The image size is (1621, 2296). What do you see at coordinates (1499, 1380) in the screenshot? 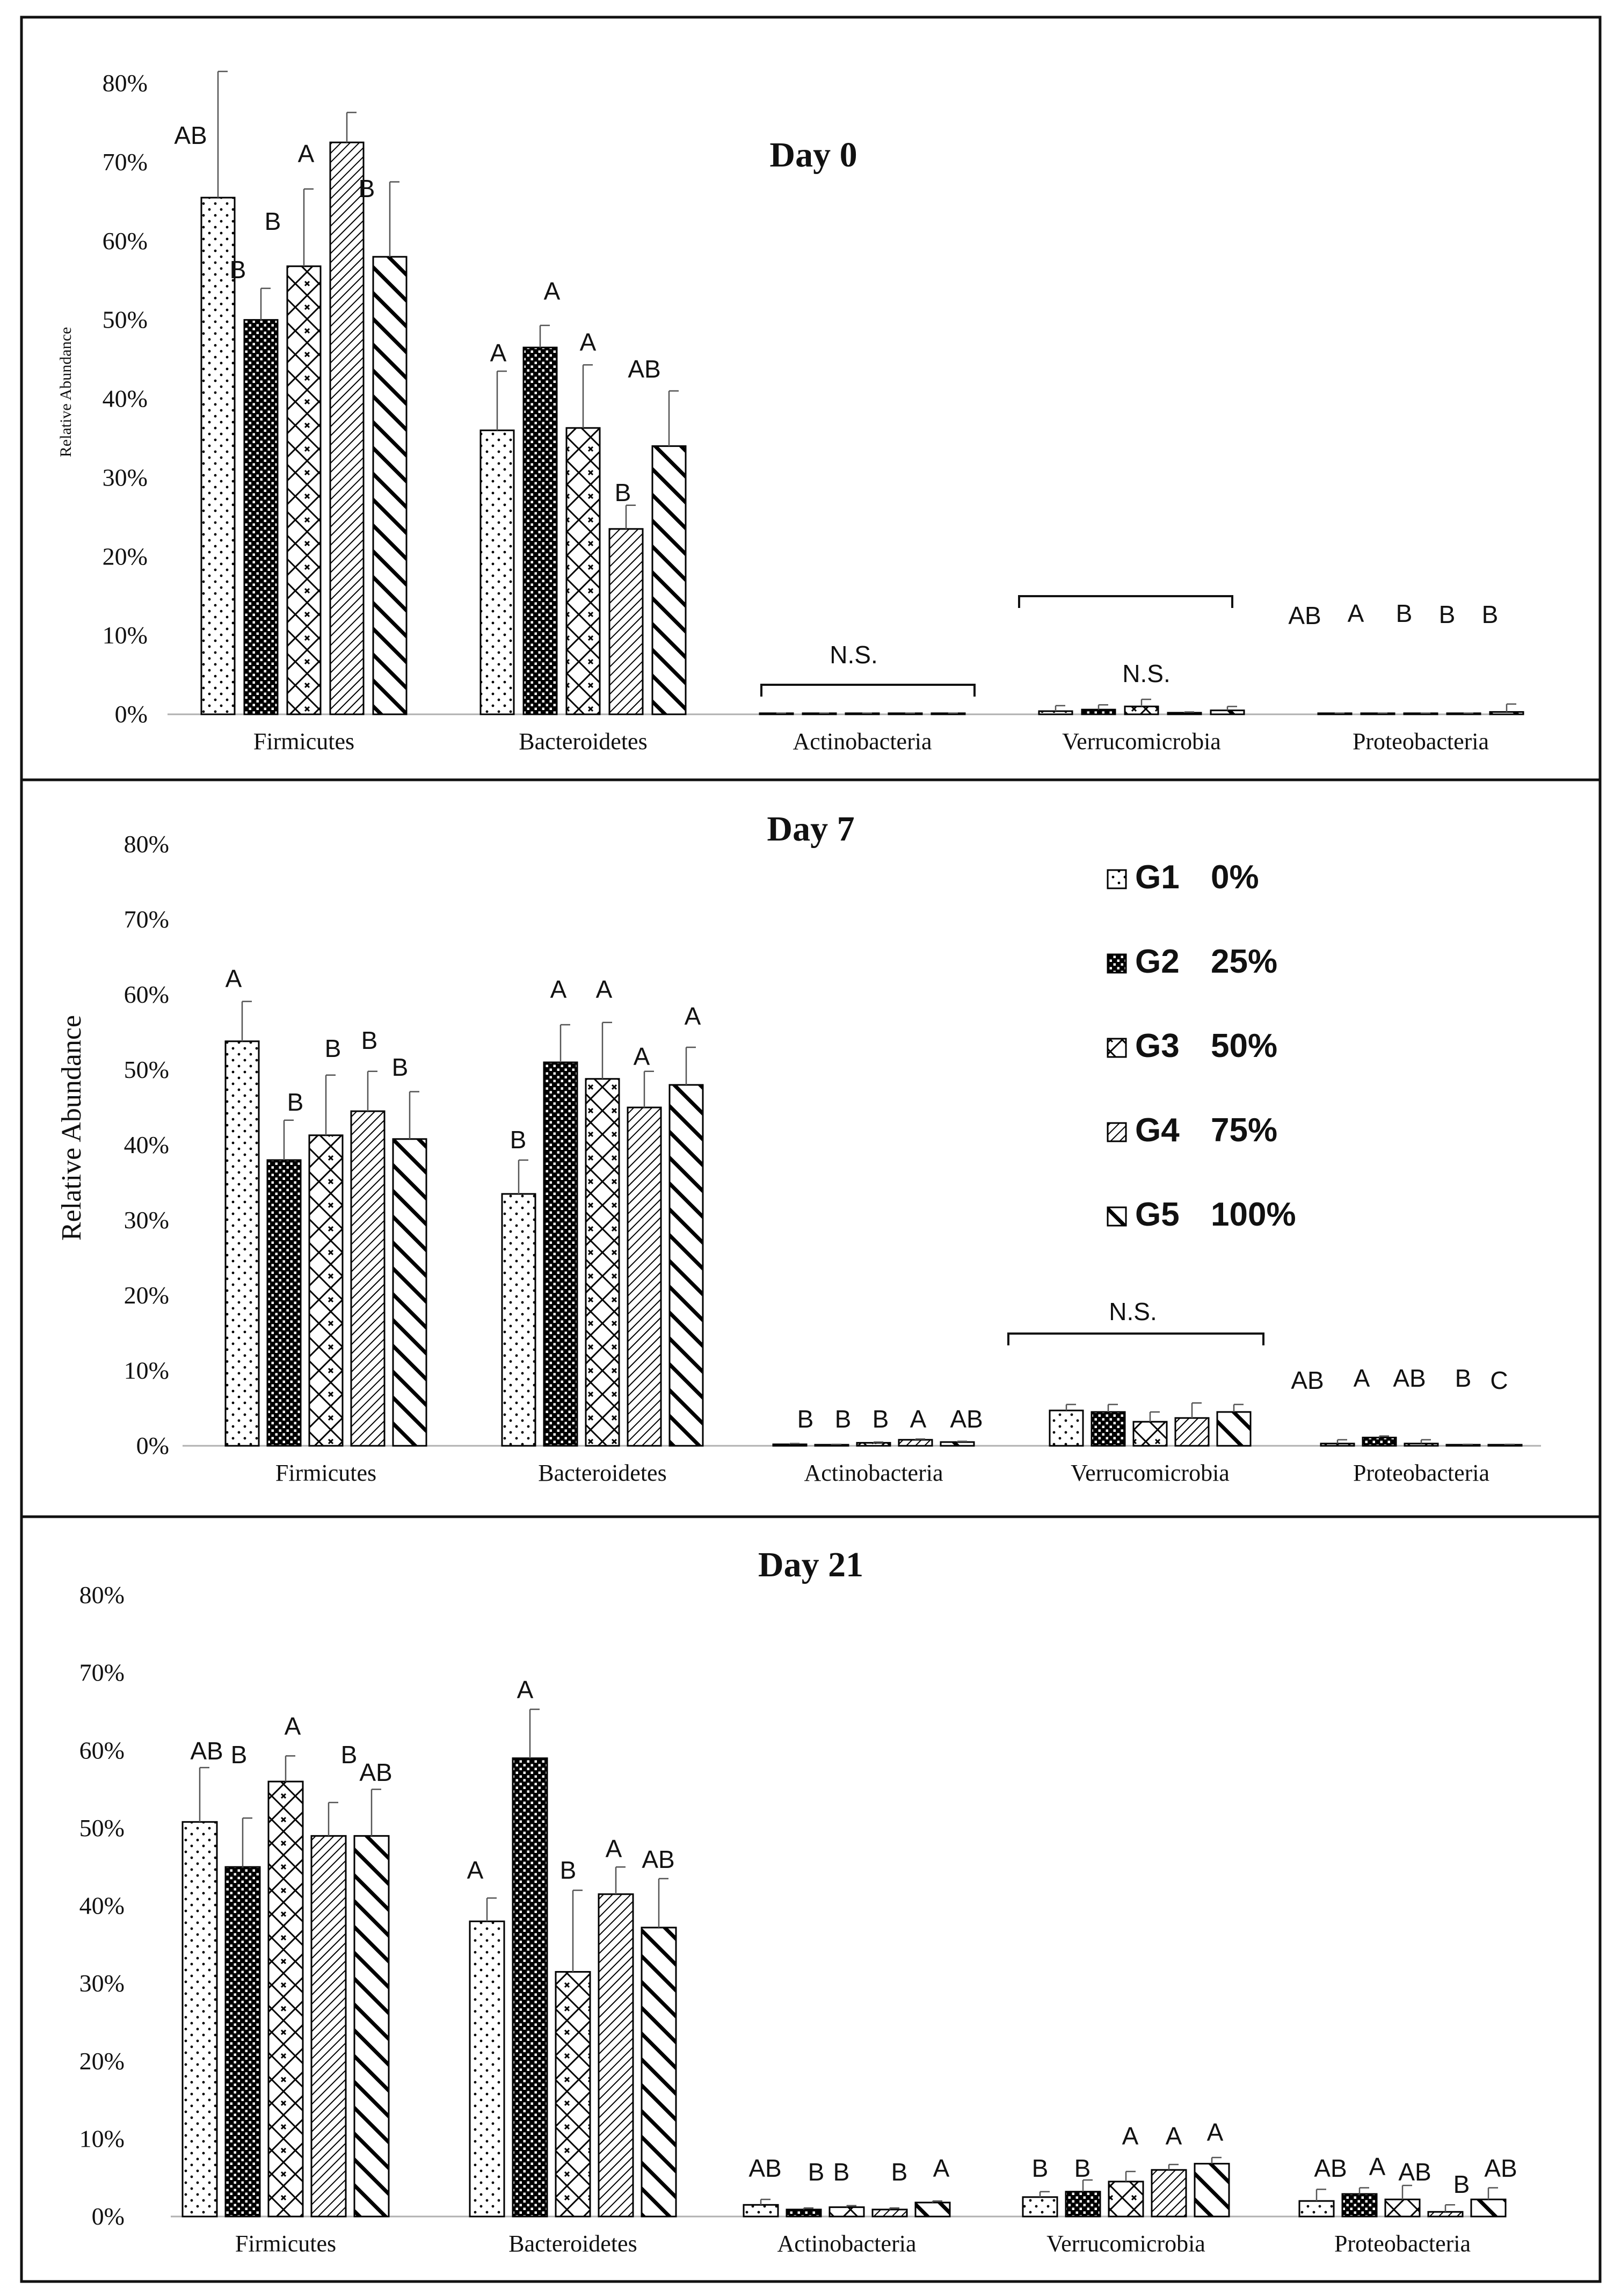
I see `significance-label: C` at bounding box center [1499, 1380].